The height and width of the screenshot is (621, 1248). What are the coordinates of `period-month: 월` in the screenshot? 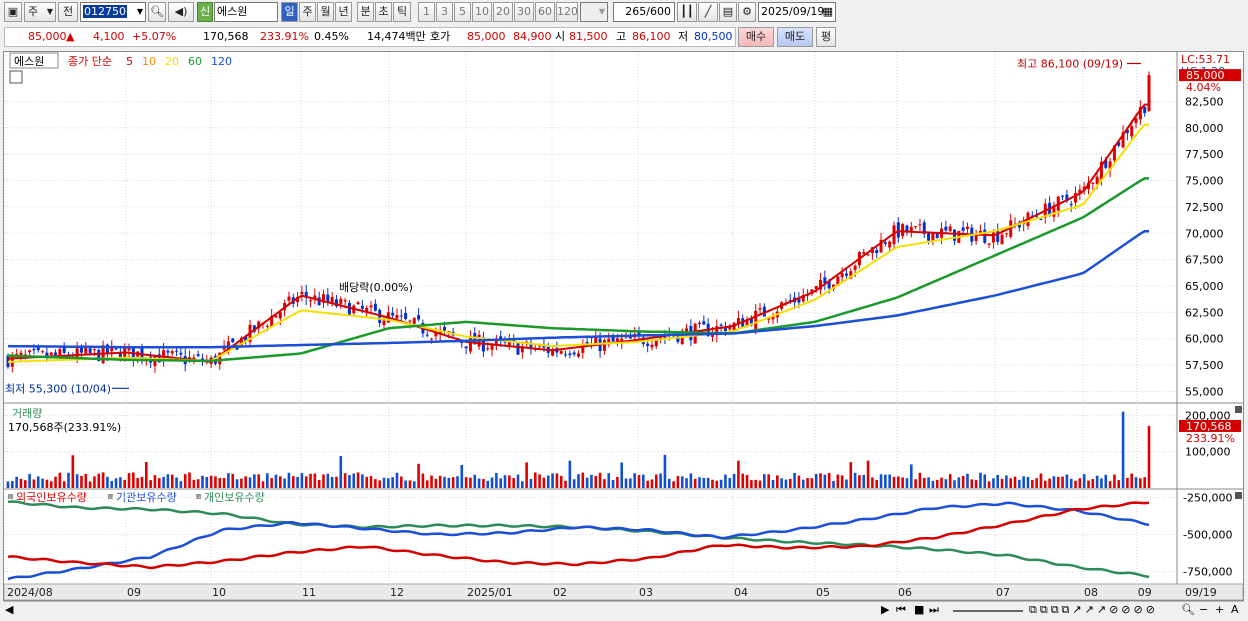 It's located at (325, 12).